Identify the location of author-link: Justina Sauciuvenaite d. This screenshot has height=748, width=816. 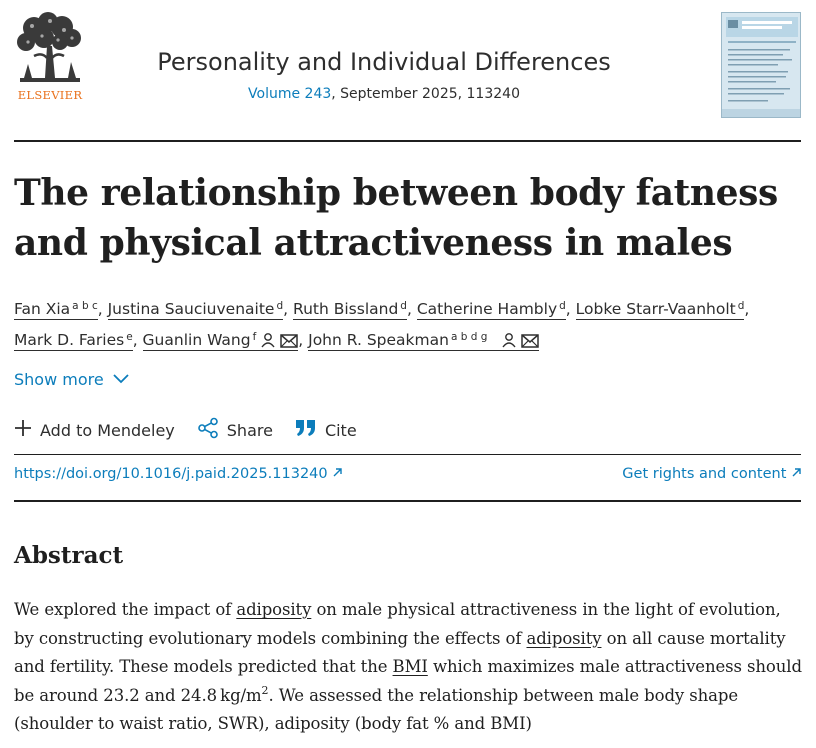
(195, 310).